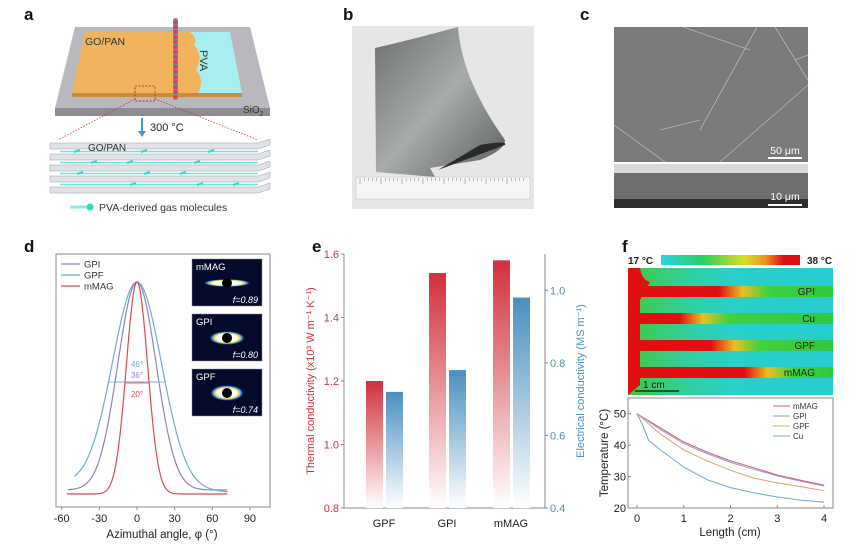  Describe the element at coordinates (805, 406) in the screenshot. I see `f-legend-label: mMAG` at that location.